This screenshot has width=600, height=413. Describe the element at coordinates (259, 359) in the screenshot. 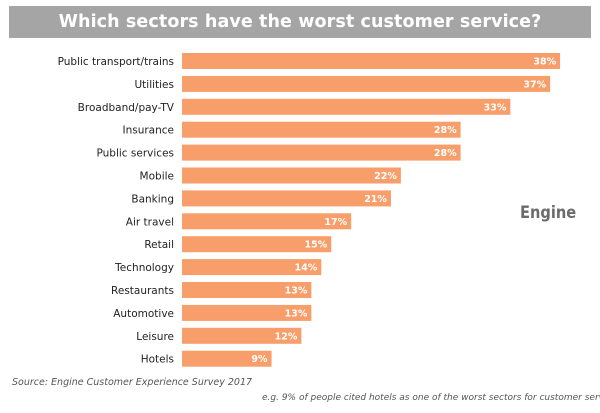

I see `value-label: 9%` at that location.